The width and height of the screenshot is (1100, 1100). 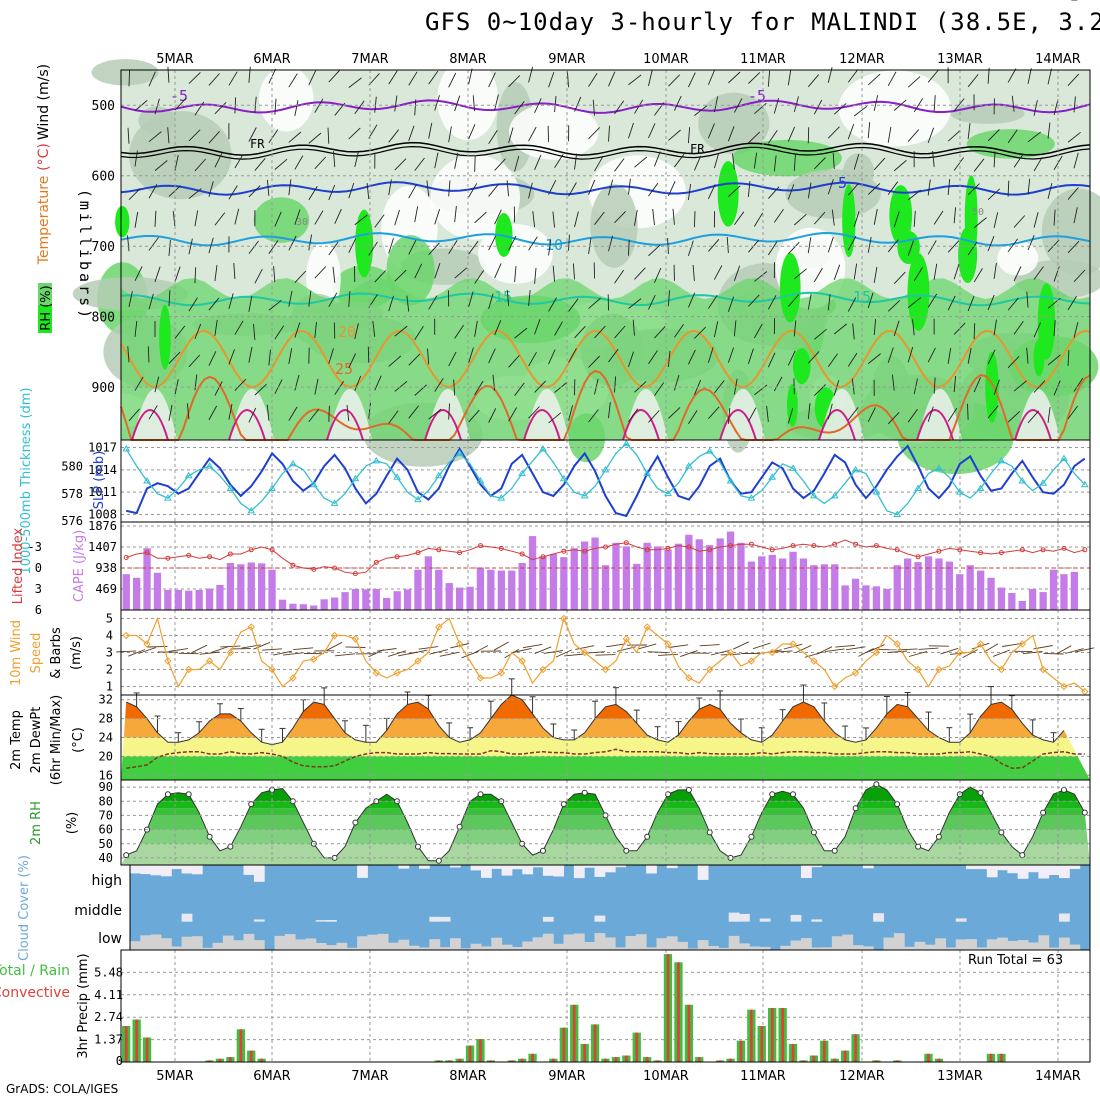 I want to click on temp-ytick-3: 28, so click(x=106, y=719).